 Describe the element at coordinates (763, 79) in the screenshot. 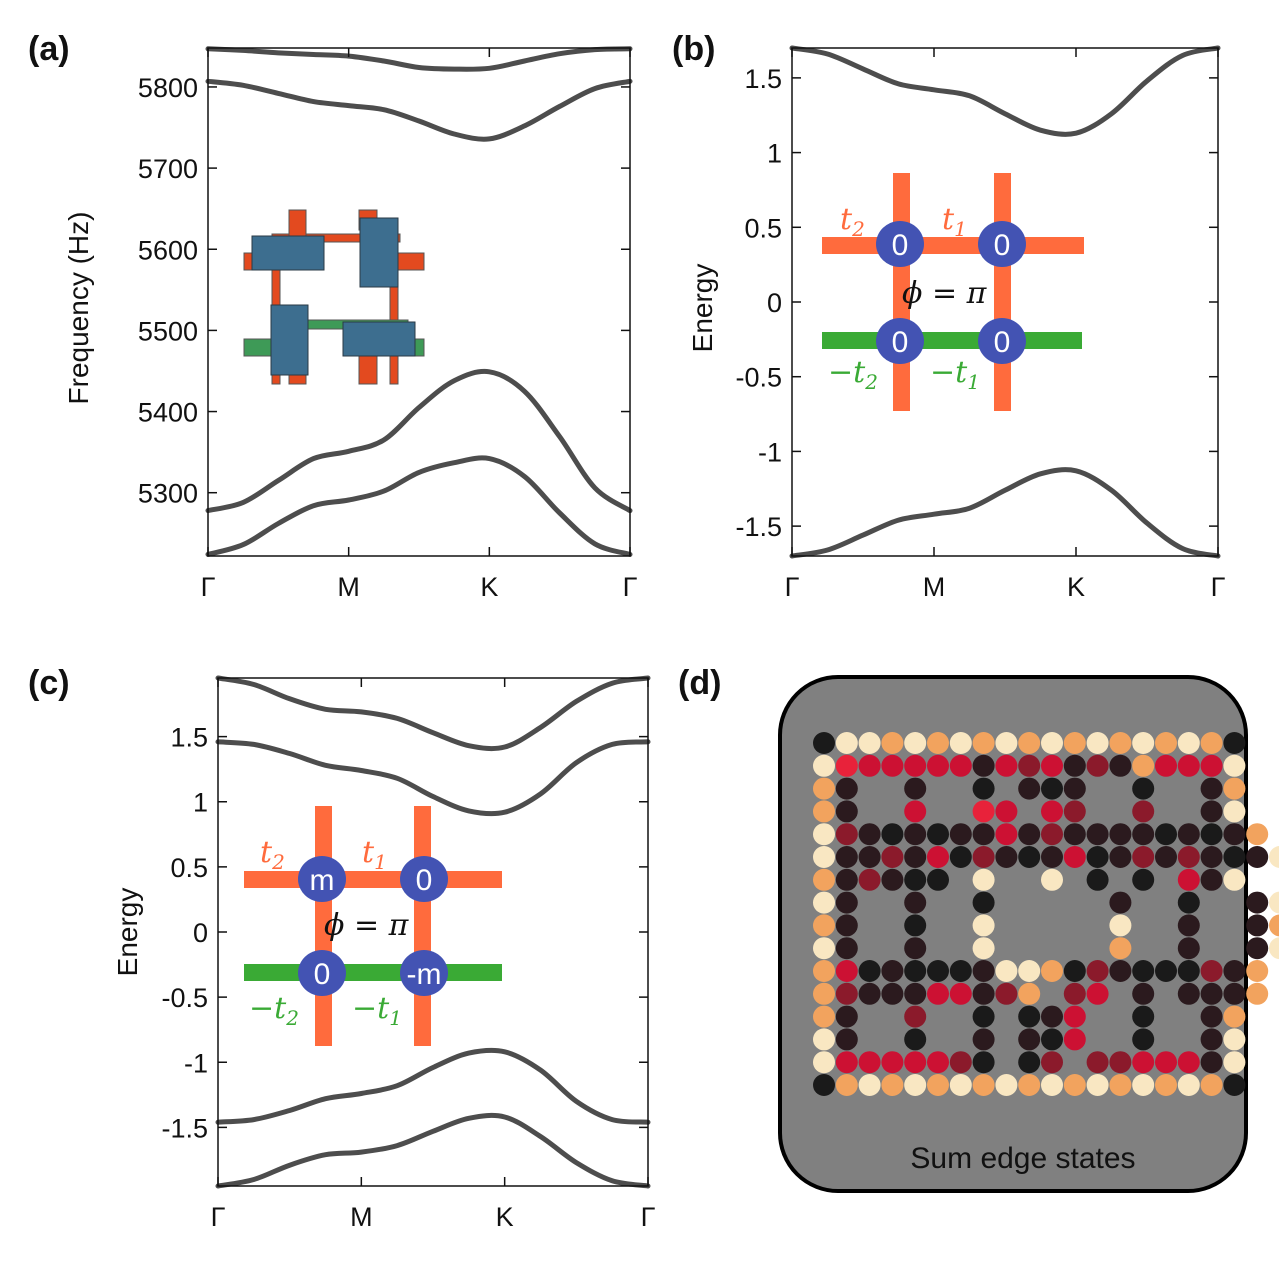

I see `y-tick-label: 1.5` at that location.